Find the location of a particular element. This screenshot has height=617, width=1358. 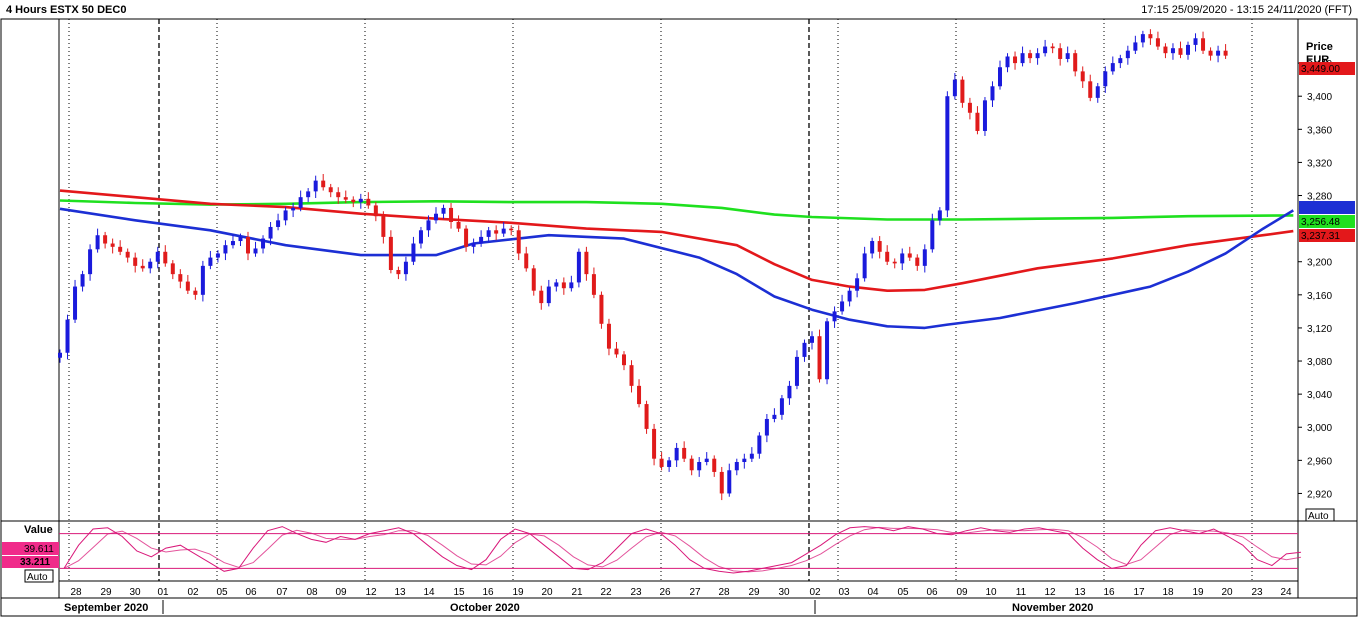

blue-ma-tag is located at coordinates (1327, 207).